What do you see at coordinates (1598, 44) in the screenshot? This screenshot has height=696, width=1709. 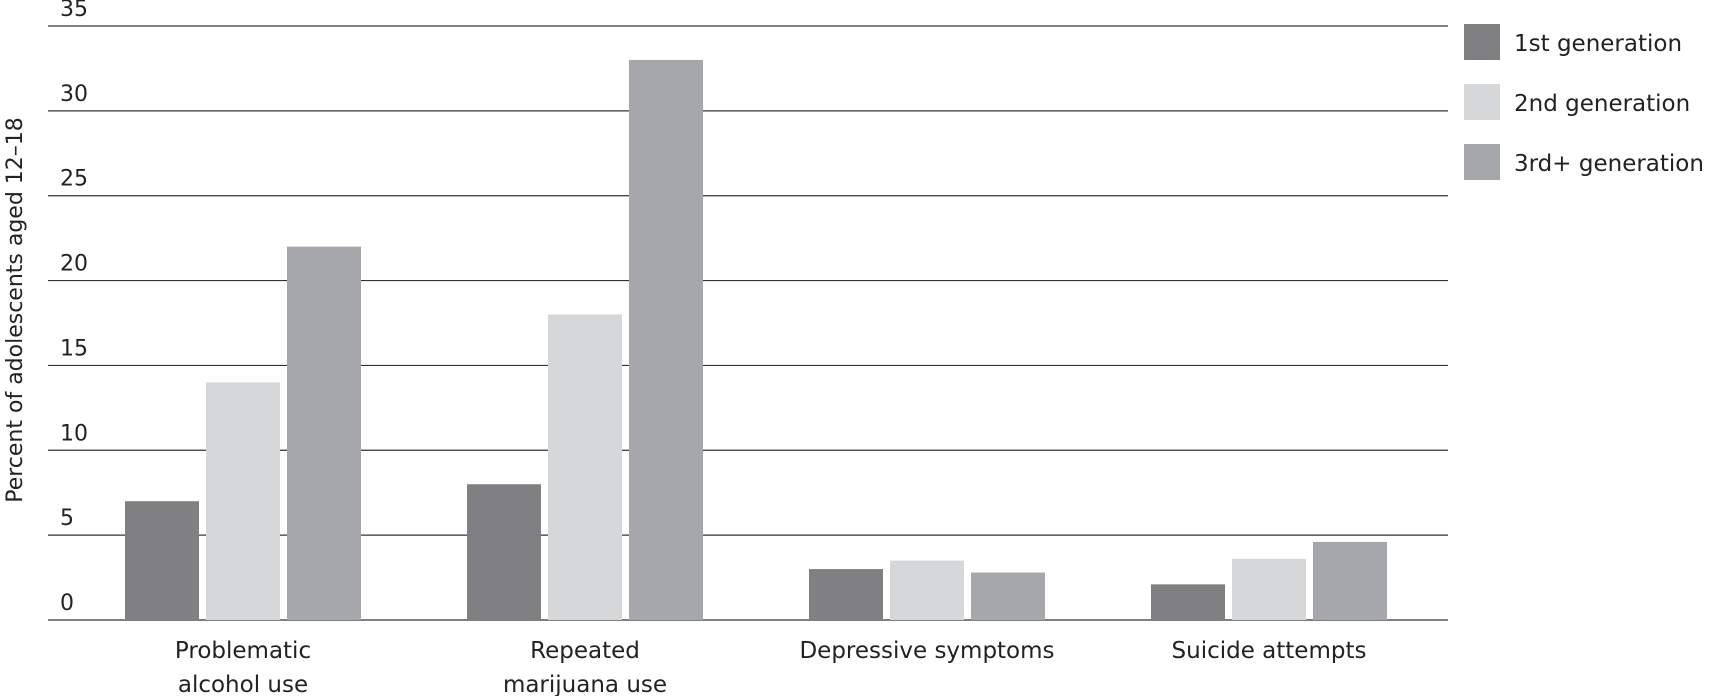 I see `legend-label-1: 1st generation` at bounding box center [1598, 44].